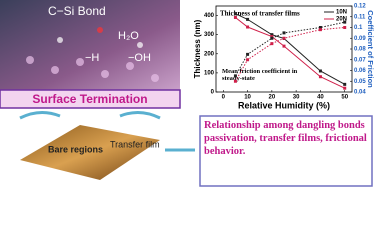  I want to click on y2-tick-label: 0.08, so click(360, 50).